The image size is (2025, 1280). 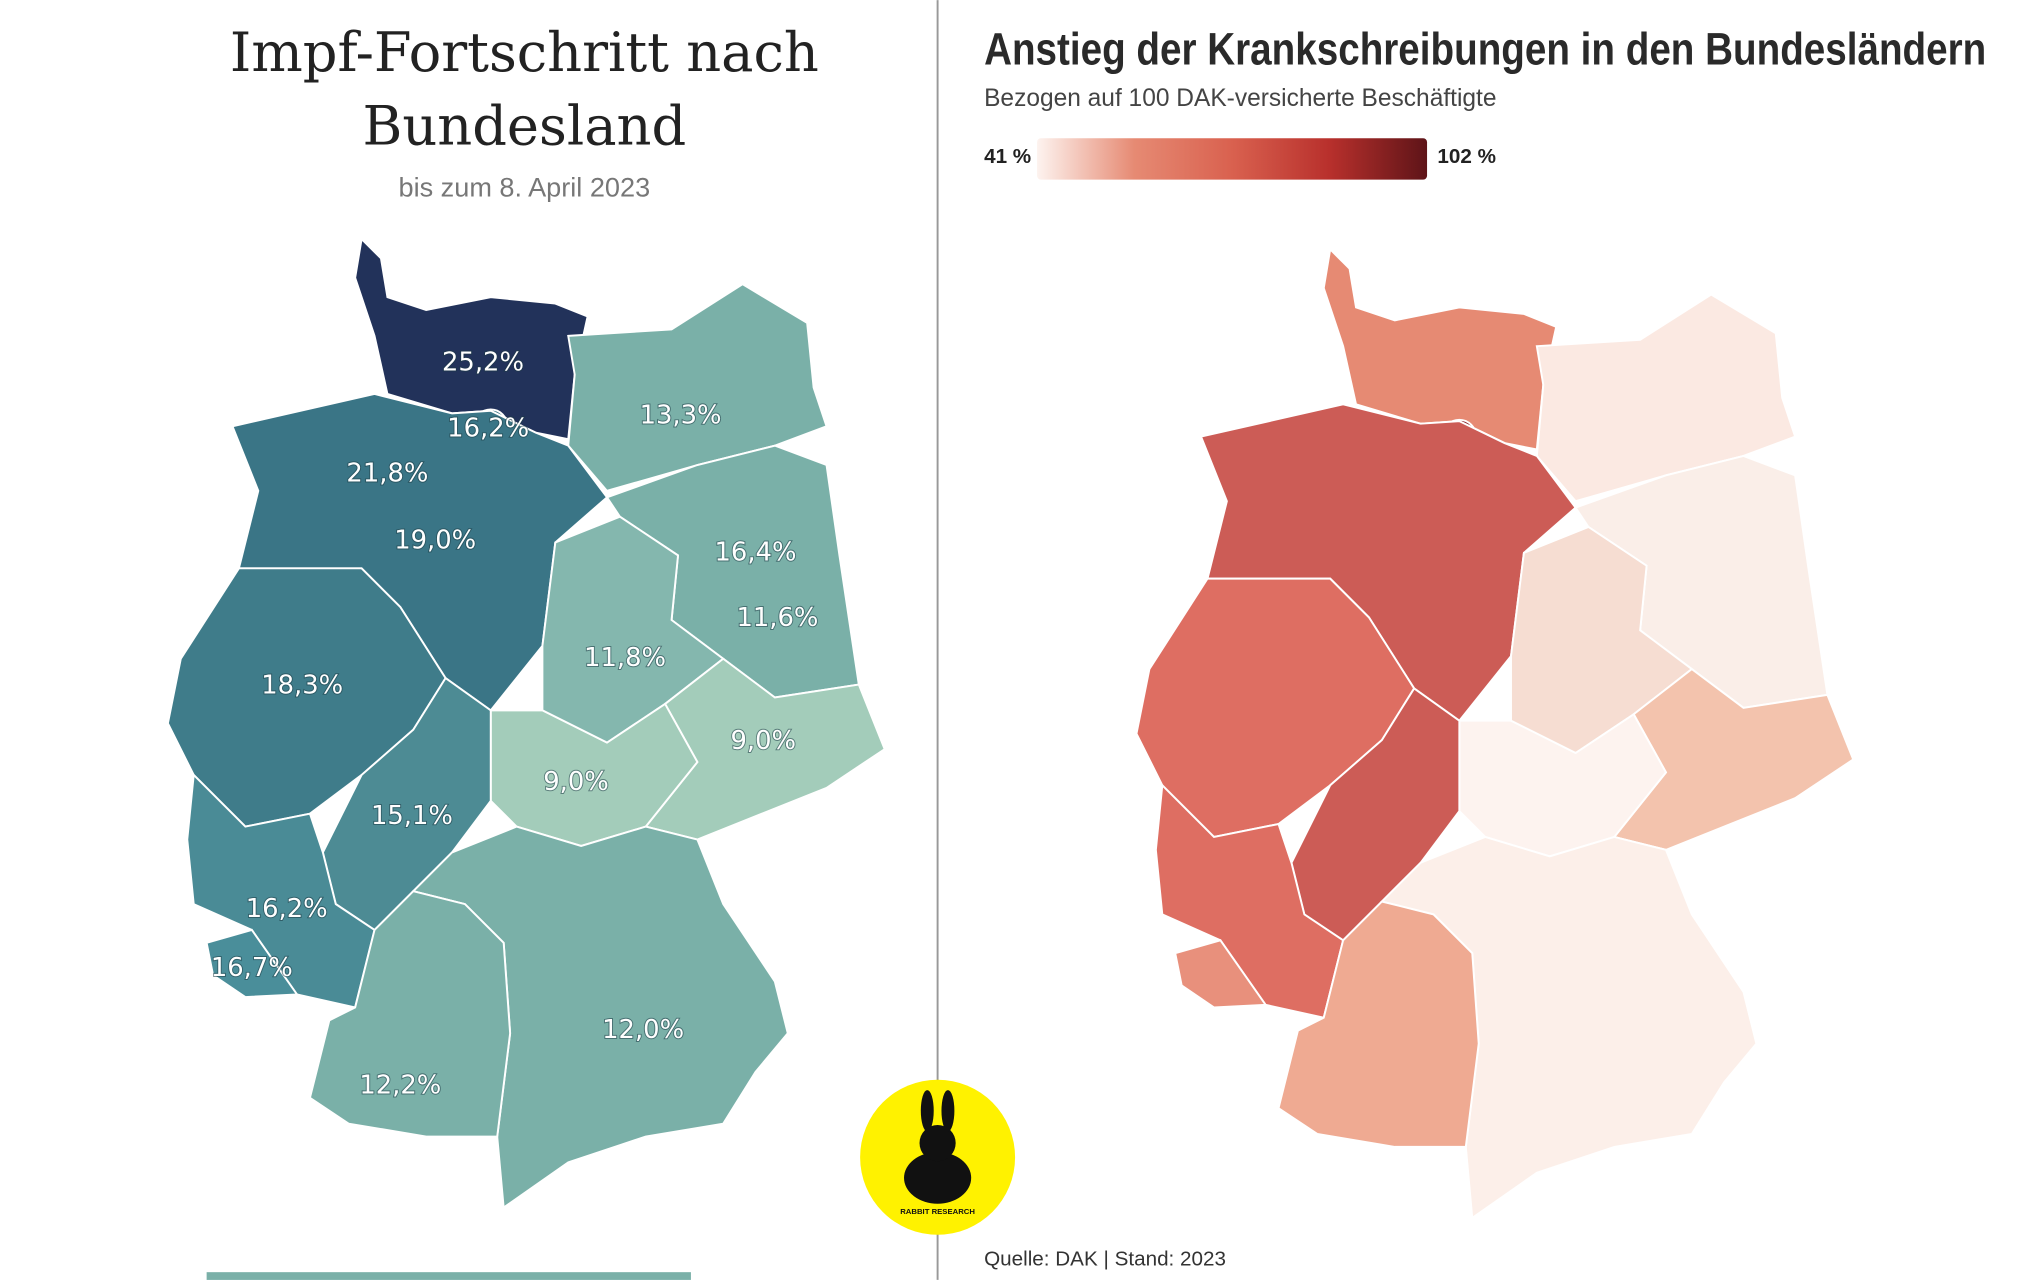 What do you see at coordinates (681, 415) in the screenshot?
I see `state-label: 13,3%` at bounding box center [681, 415].